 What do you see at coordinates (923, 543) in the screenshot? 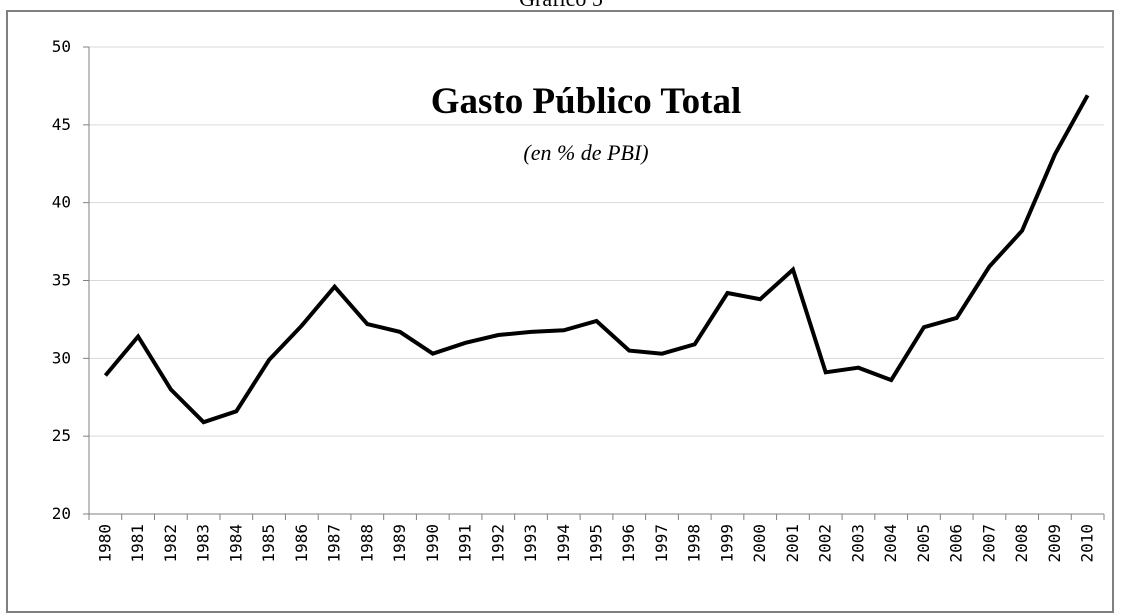
I see `x-tick-label: 2005` at bounding box center [923, 543].